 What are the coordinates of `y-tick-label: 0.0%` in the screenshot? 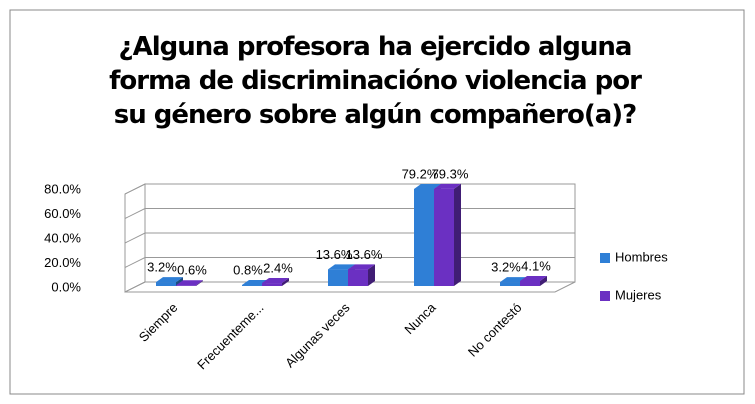 It's located at (66, 286).